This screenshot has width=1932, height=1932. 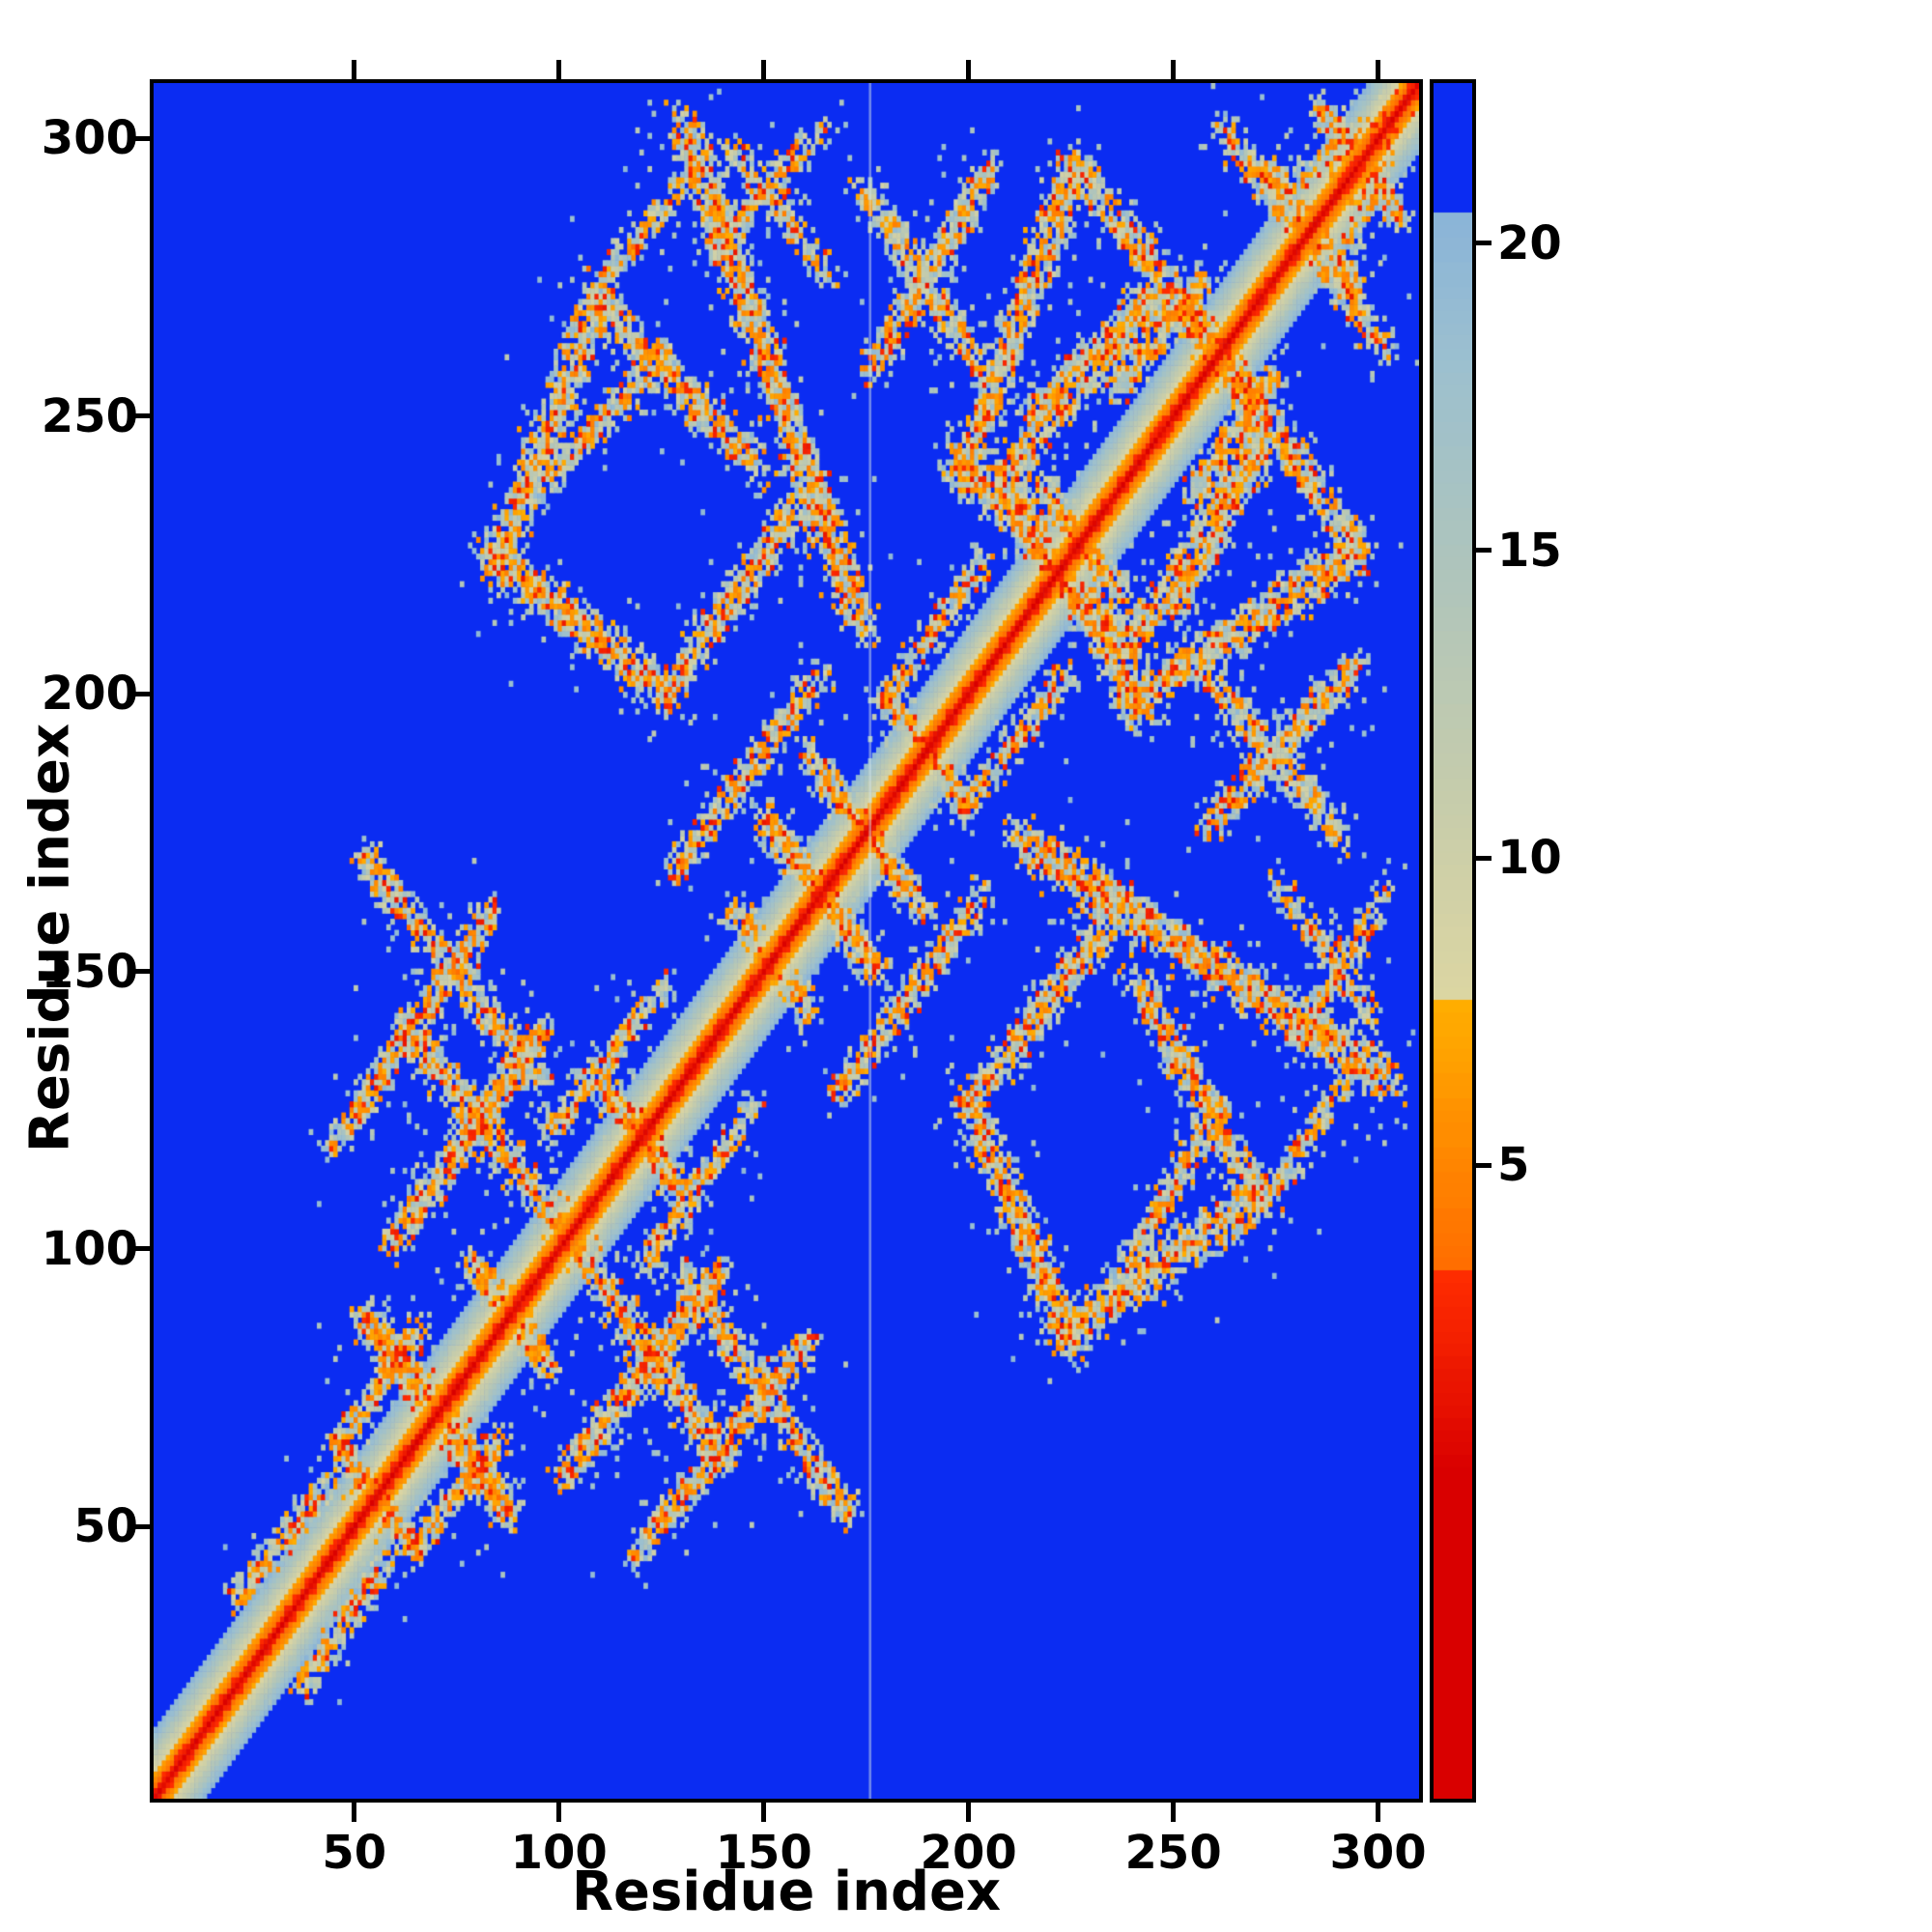 What do you see at coordinates (89, 971) in the screenshot?
I see `y-tick-label: 150` at bounding box center [89, 971].